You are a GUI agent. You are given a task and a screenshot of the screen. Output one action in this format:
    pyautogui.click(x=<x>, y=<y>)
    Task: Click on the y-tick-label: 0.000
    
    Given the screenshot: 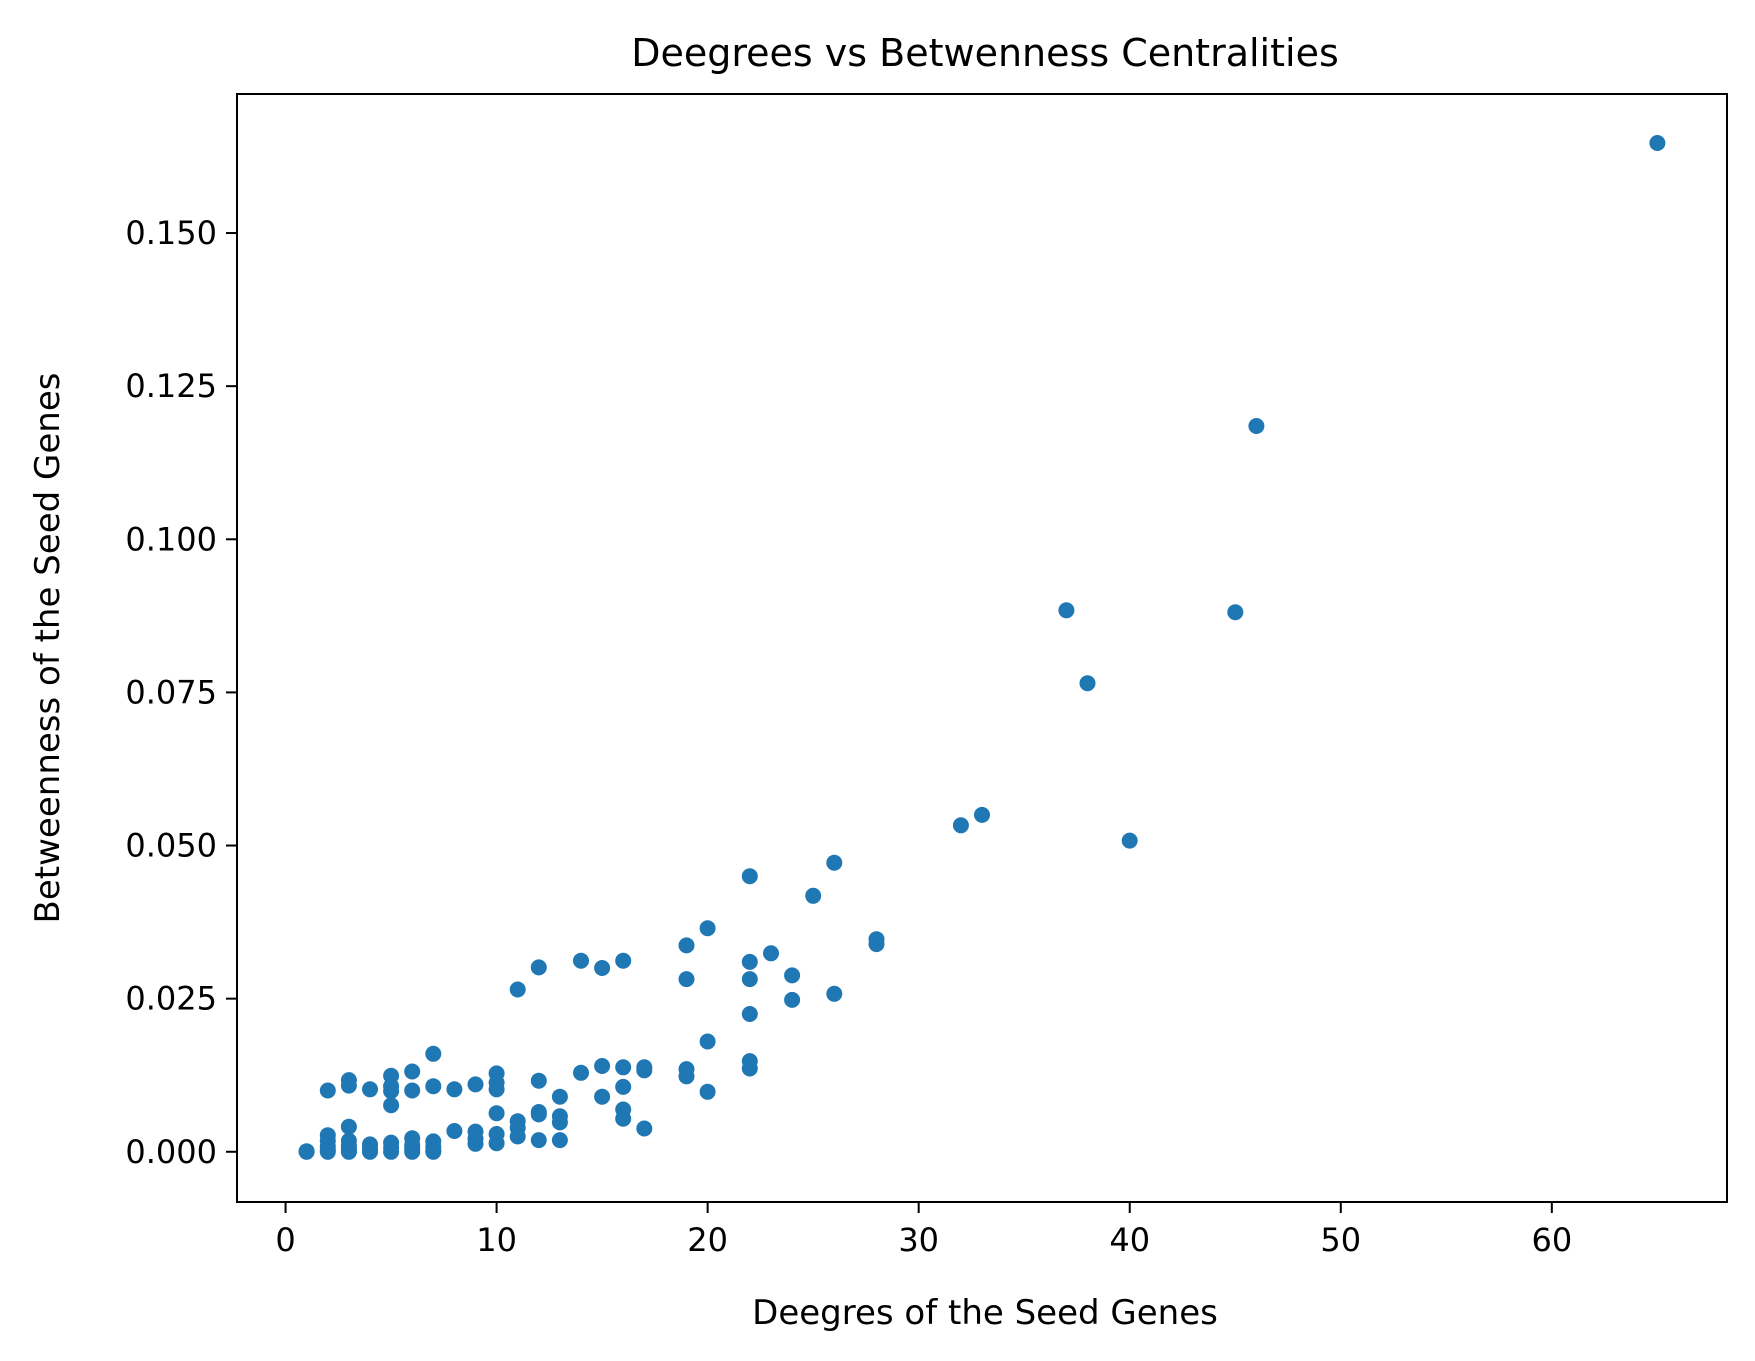 What is the action you would take?
    pyautogui.click(x=171, y=1152)
    